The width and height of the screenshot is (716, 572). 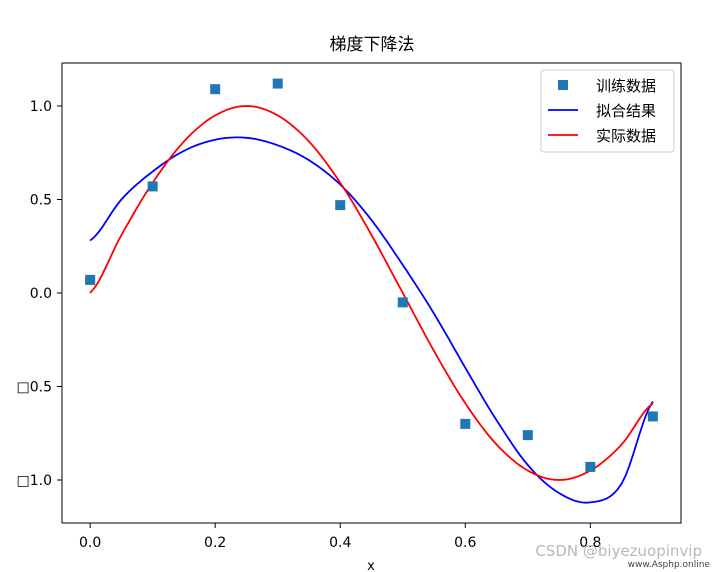 I want to click on y-axis: 1.0 0.5 0.0 □0.5 □1.0, so click(x=39, y=294).